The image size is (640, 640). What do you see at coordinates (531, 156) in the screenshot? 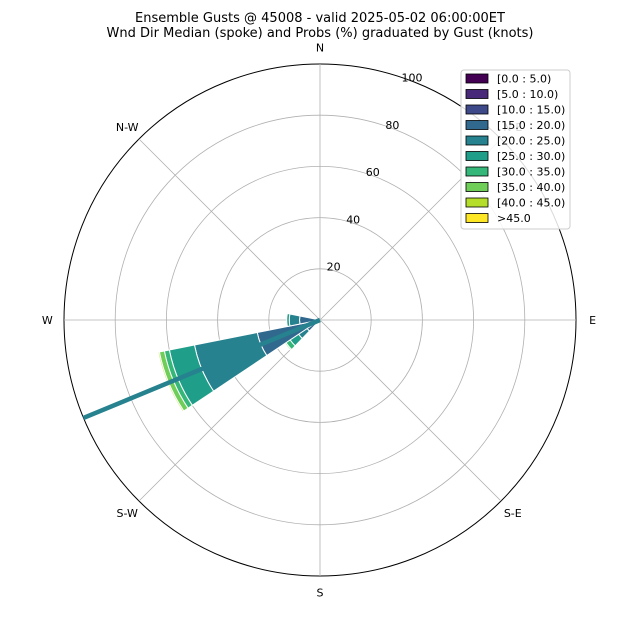
I see `legend-label-5: [25.0 : 30.0)` at bounding box center [531, 156].